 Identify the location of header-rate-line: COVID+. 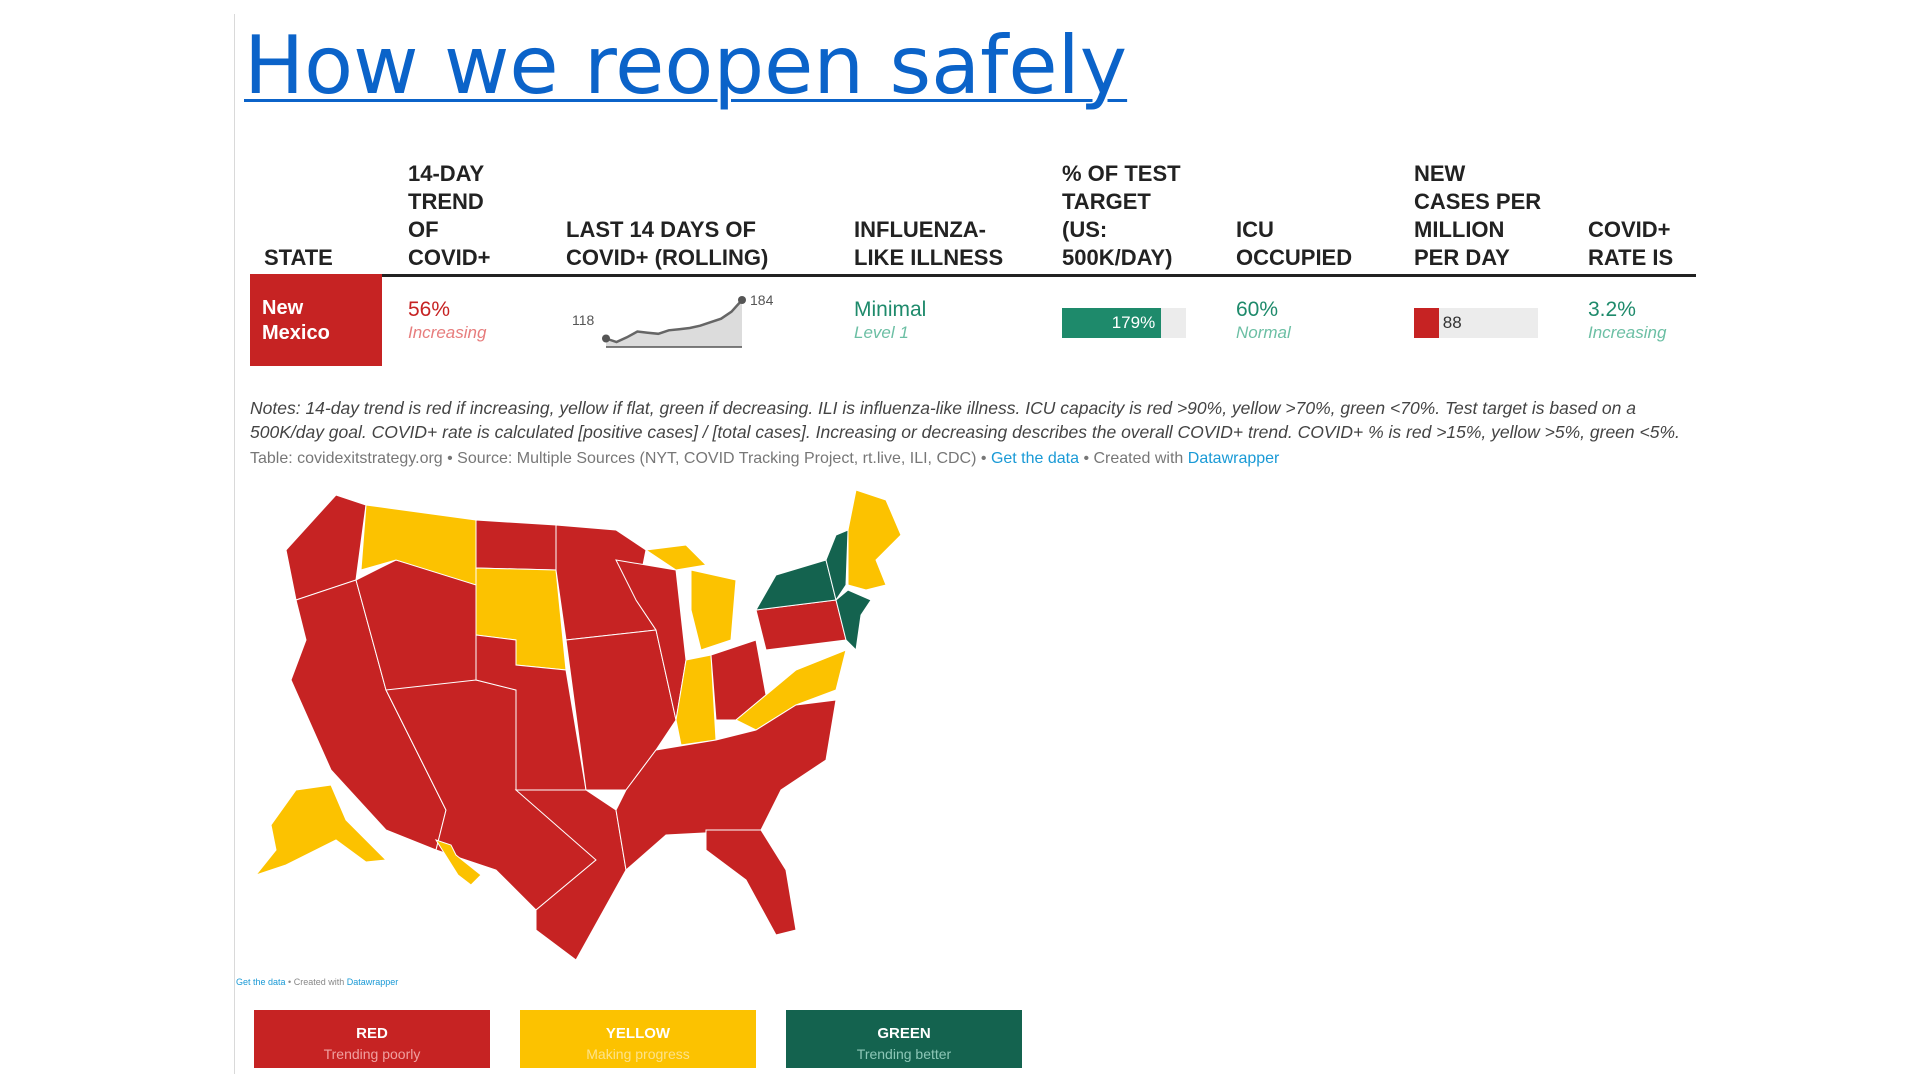
(1629, 229).